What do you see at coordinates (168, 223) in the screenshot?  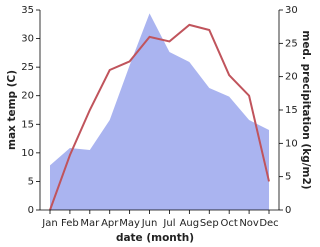 I see `x-tick-label: Jul` at bounding box center [168, 223].